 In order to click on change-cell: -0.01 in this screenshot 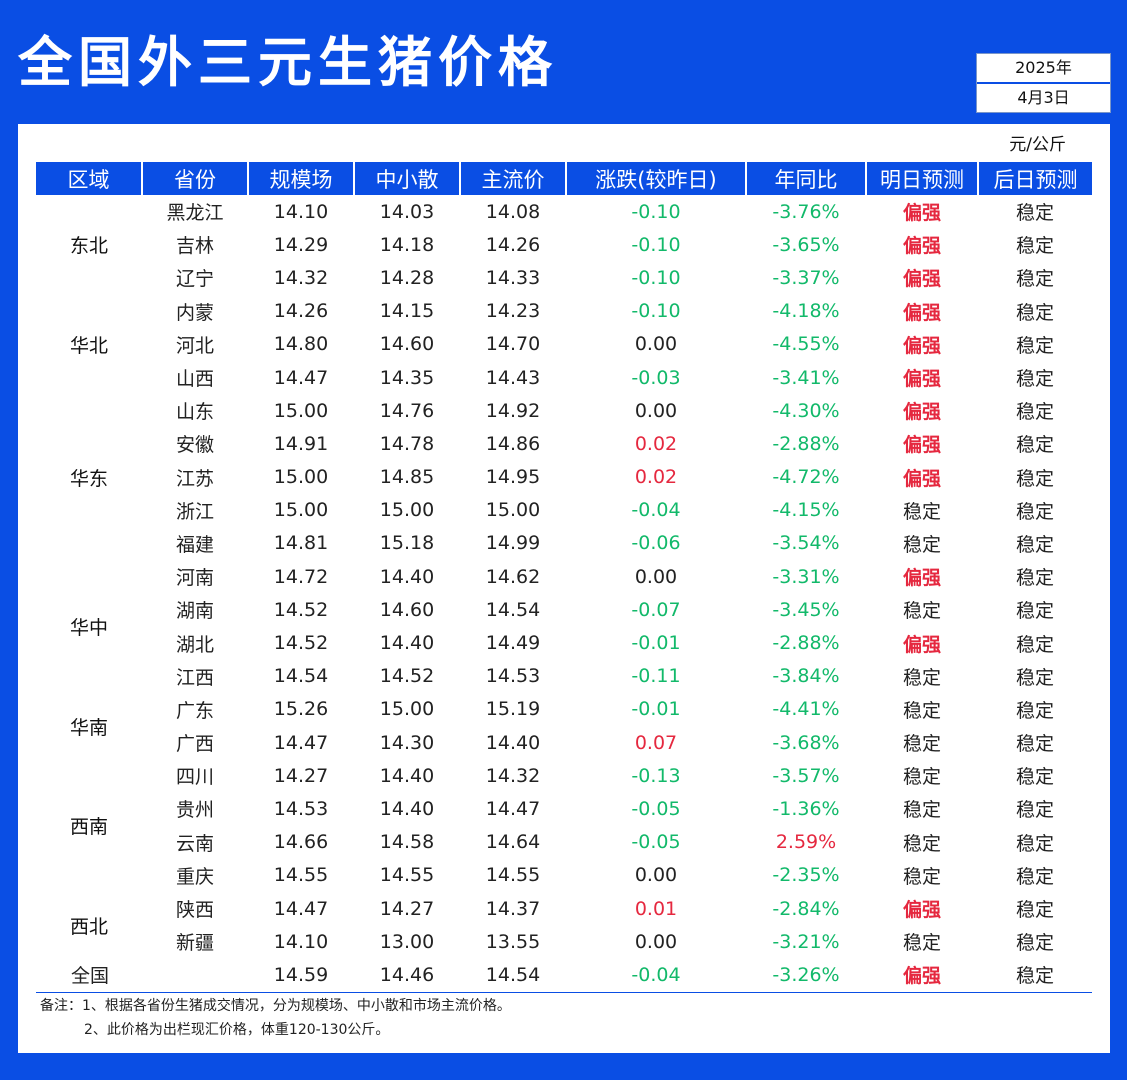, I will do `click(656, 709)`.